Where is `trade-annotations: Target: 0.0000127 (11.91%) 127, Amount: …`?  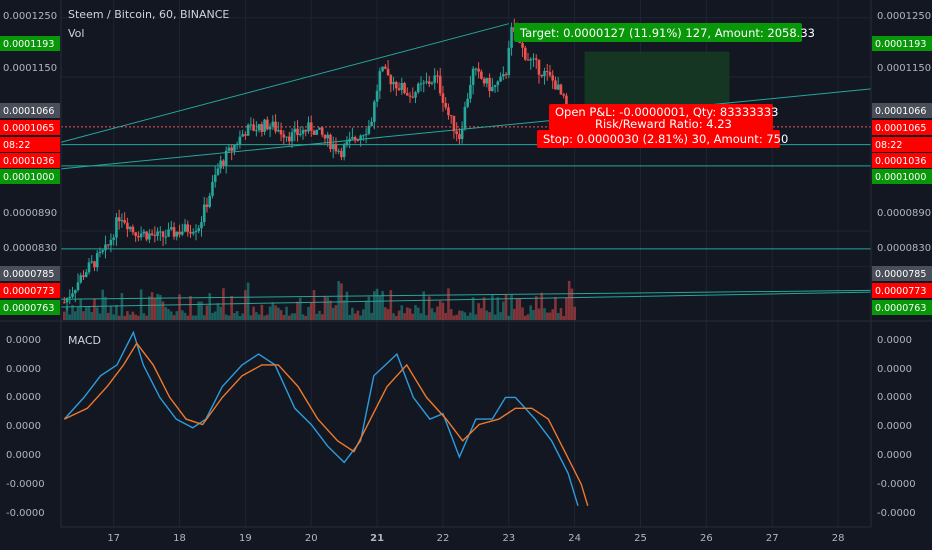 trade-annotations: Target: 0.0000127 (11.91%) 127, Amount: … is located at coordinates (664, 85).